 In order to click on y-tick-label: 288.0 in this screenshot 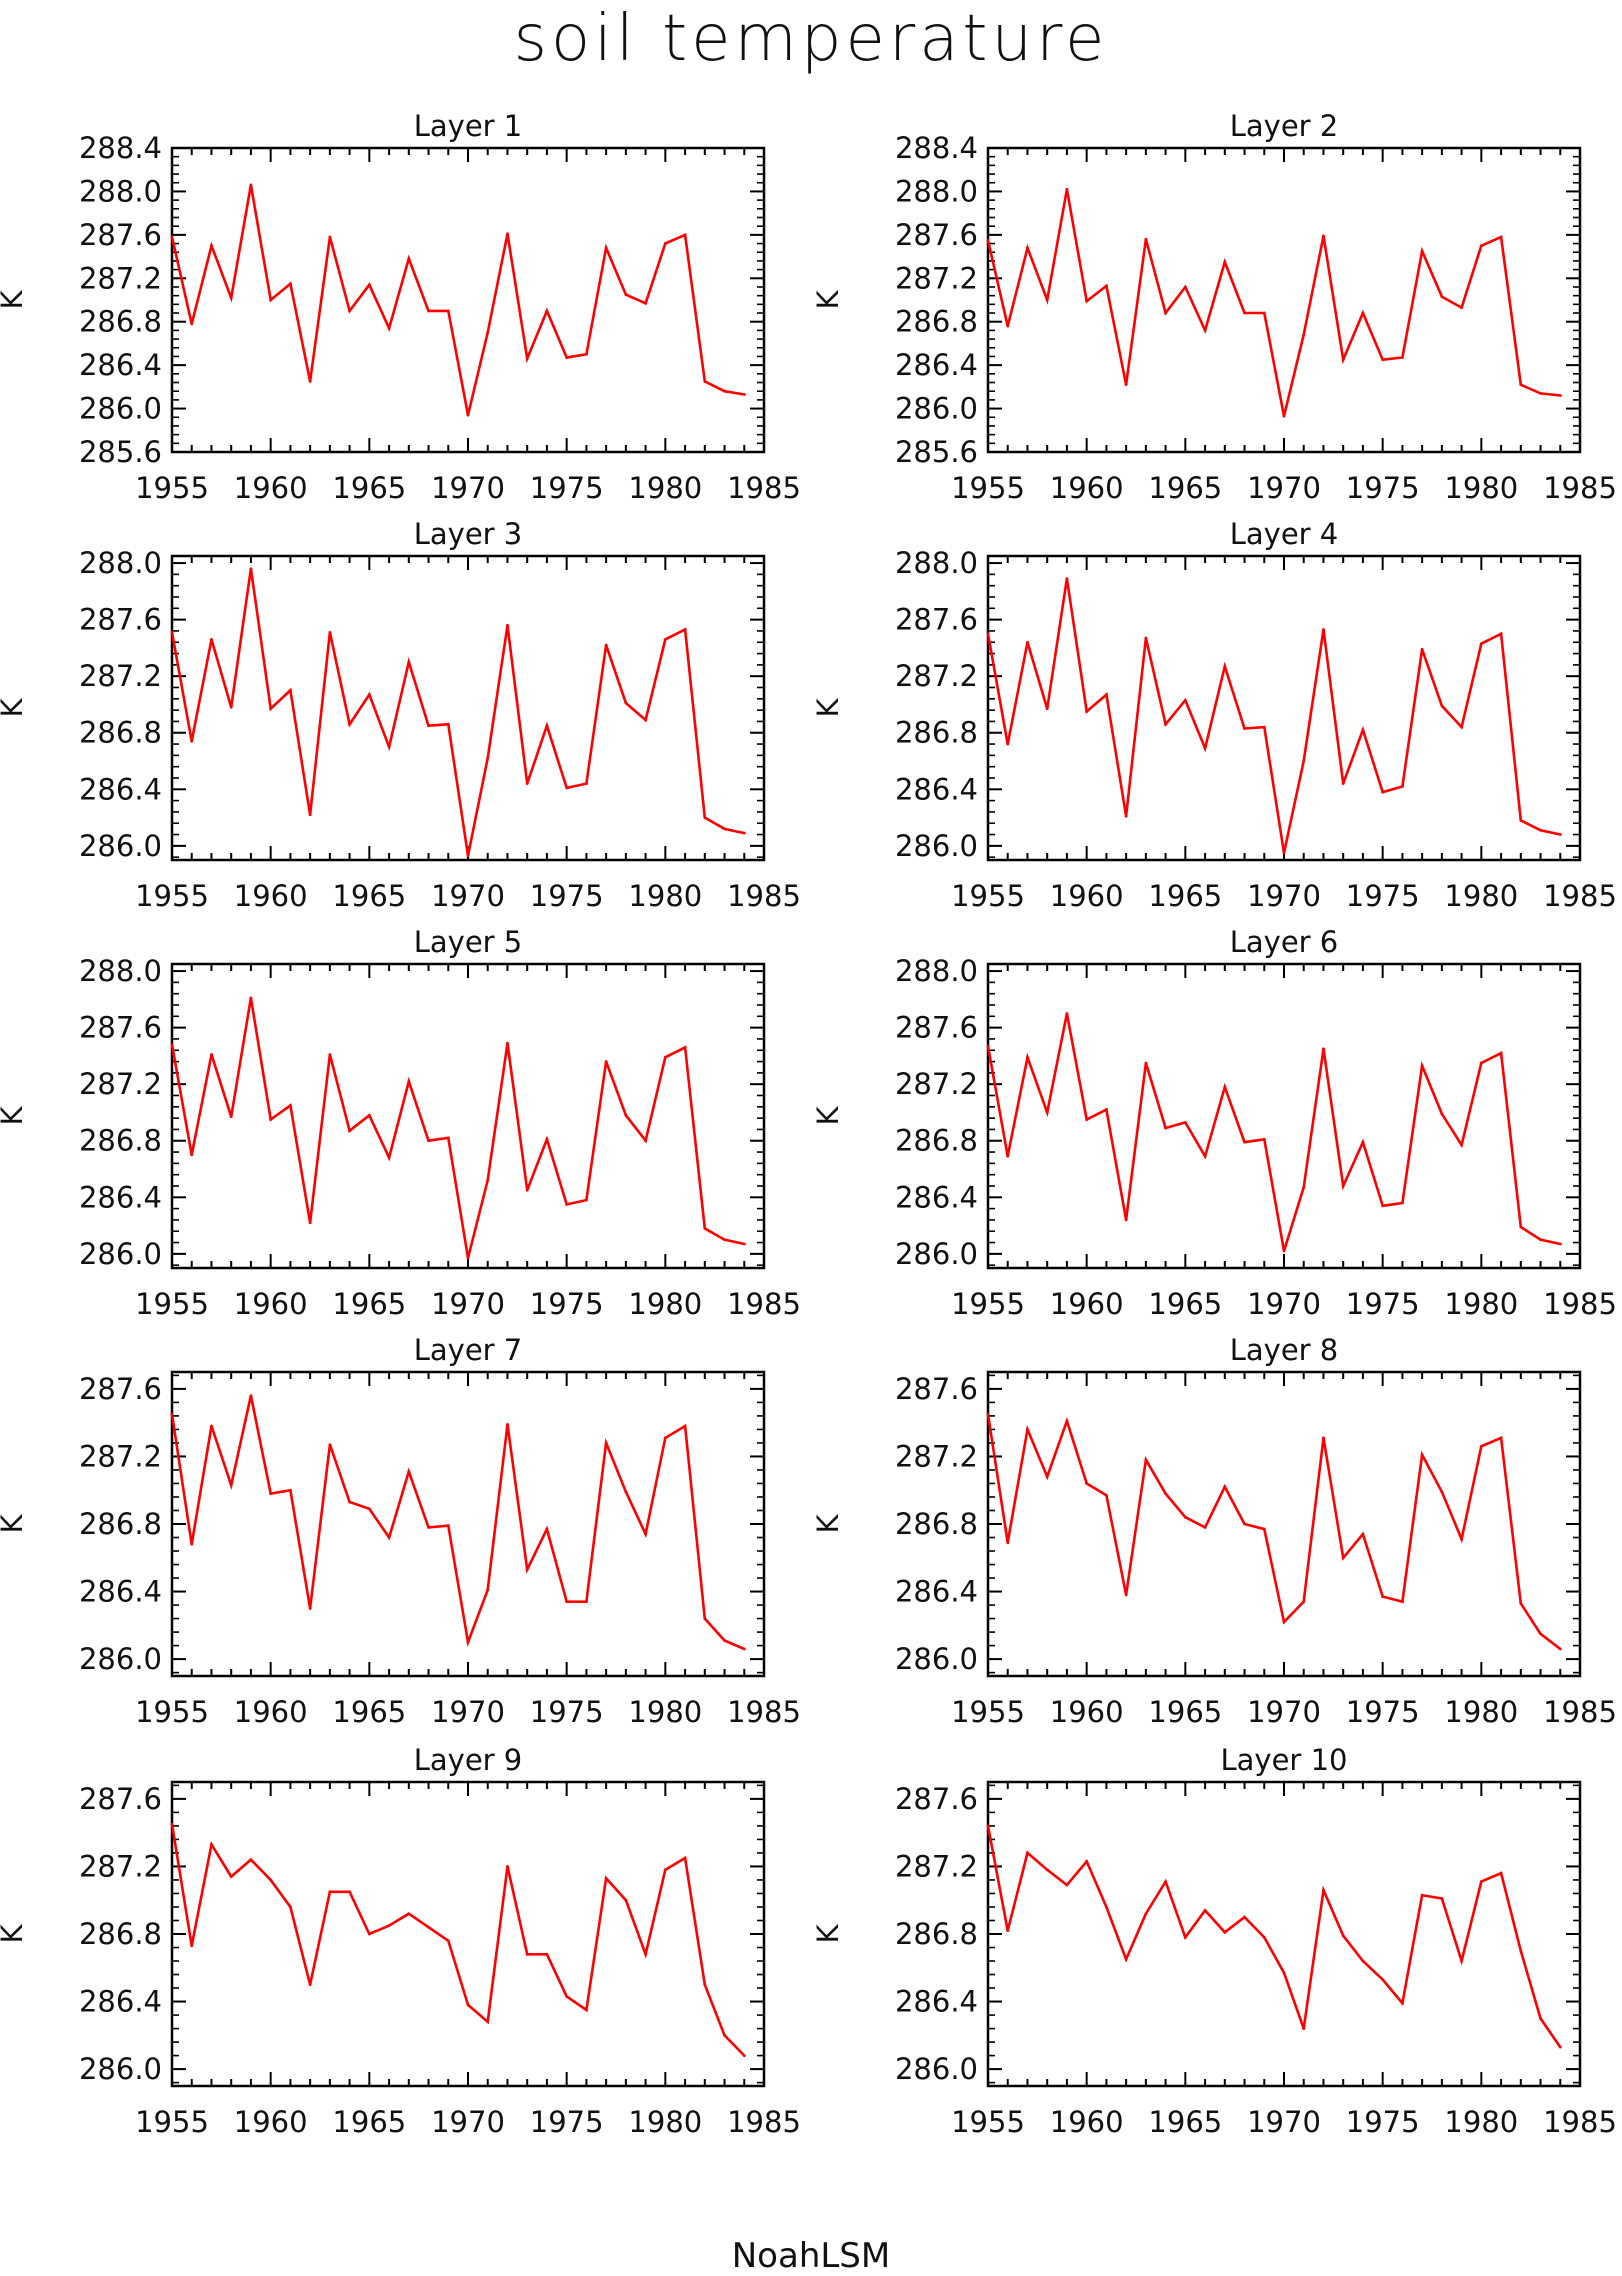, I will do `click(936, 191)`.